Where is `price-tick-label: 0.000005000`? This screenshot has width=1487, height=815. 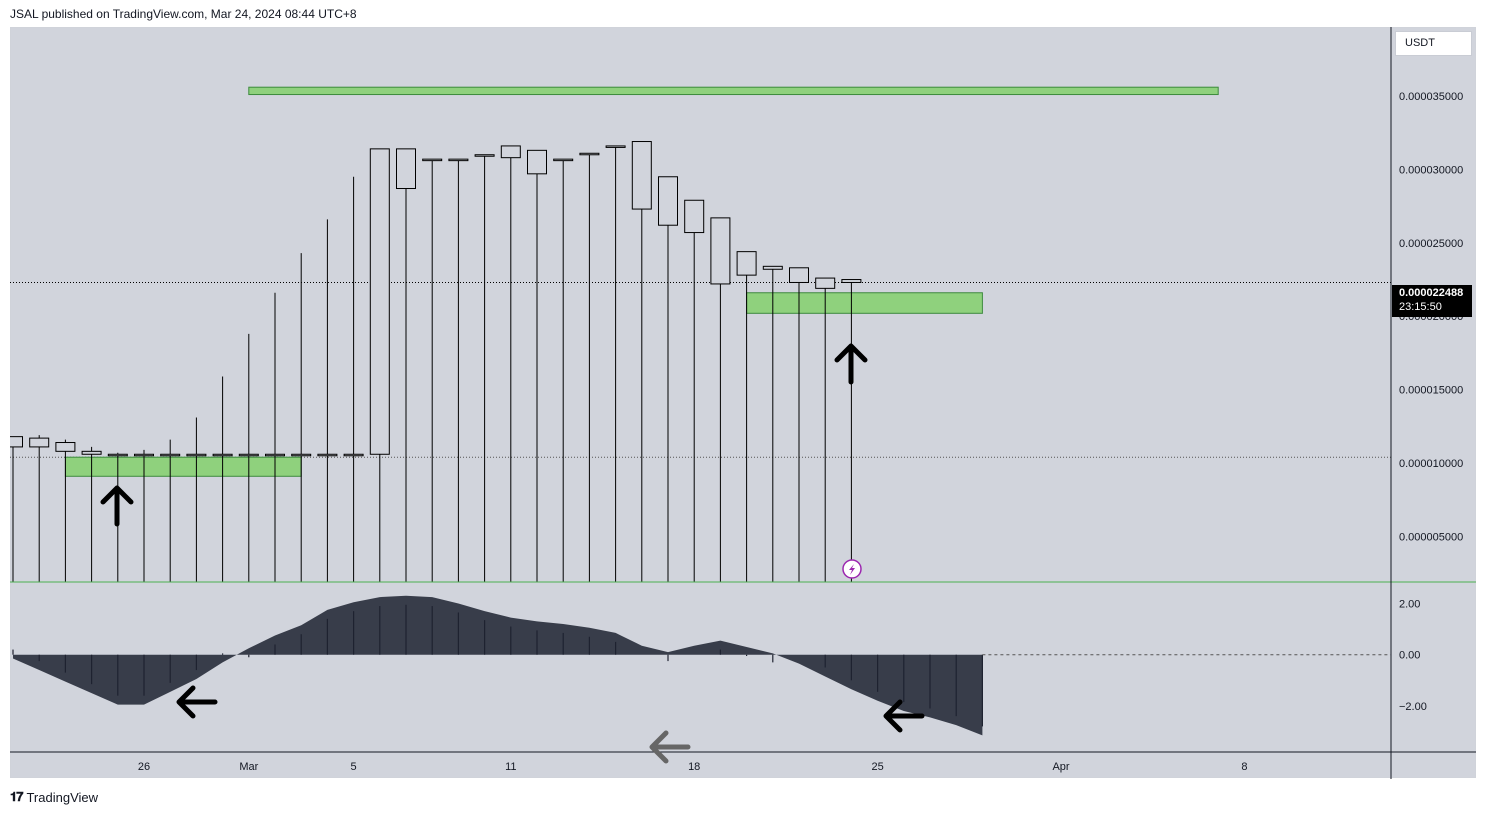 price-tick-label: 0.000005000 is located at coordinates (1431, 537).